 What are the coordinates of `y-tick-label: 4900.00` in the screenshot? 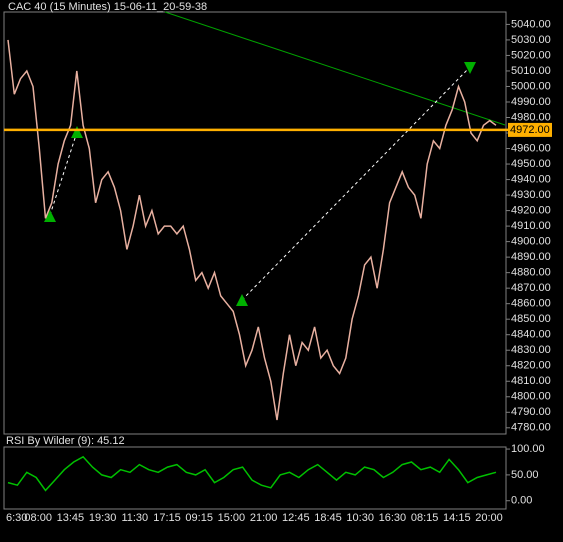 It's located at (531, 242).